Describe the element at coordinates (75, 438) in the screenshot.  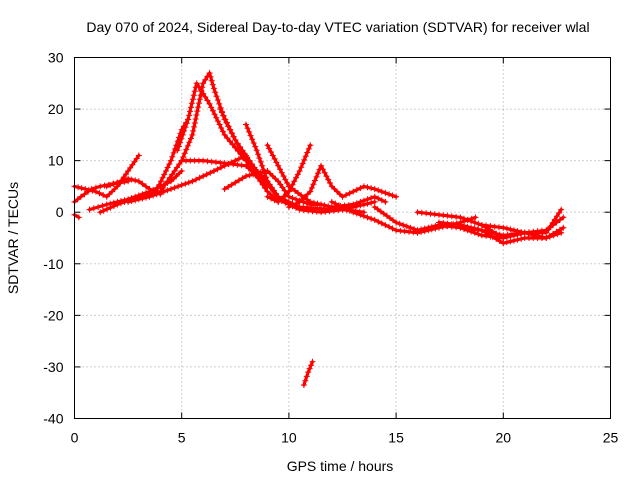
I see `x-tick-label: 0` at that location.